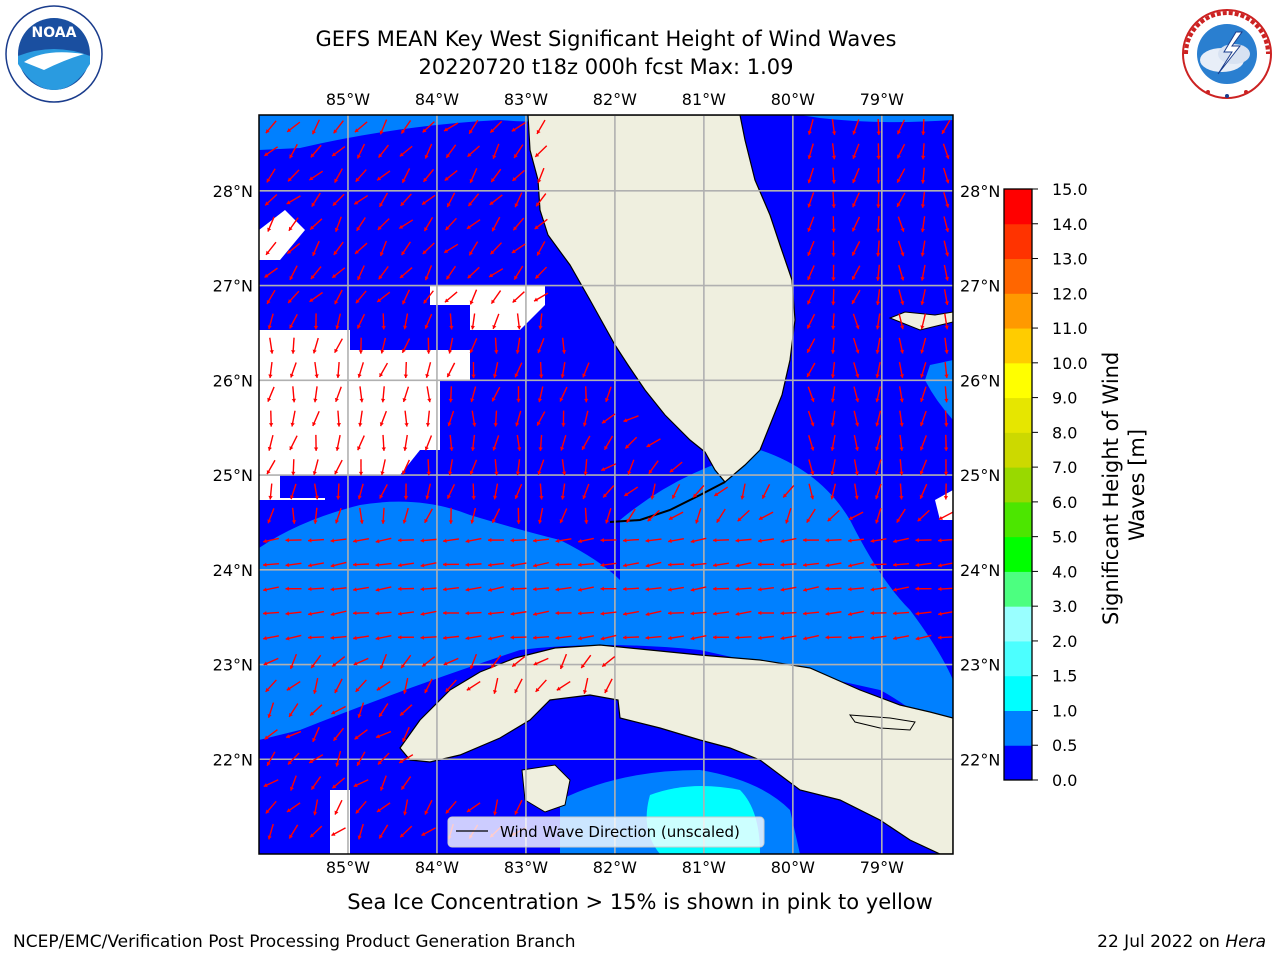  What do you see at coordinates (980, 380) in the screenshot?
I see `lat-label-right: 26°N` at bounding box center [980, 380].